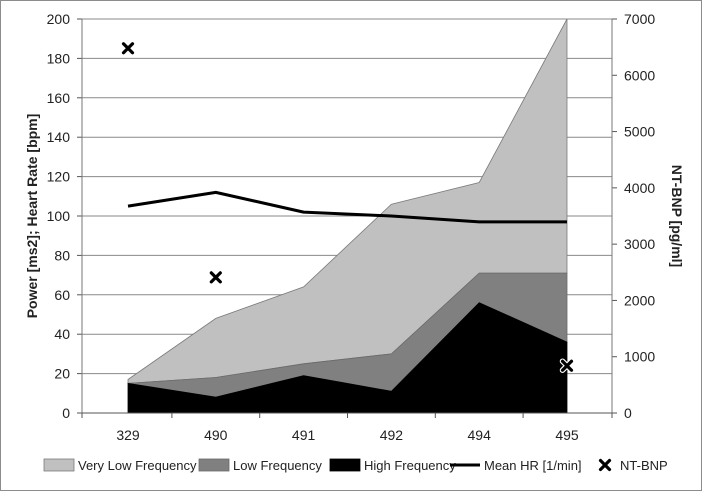  What do you see at coordinates (62, 295) in the screenshot?
I see `y-tick-label: 60` at bounding box center [62, 295].